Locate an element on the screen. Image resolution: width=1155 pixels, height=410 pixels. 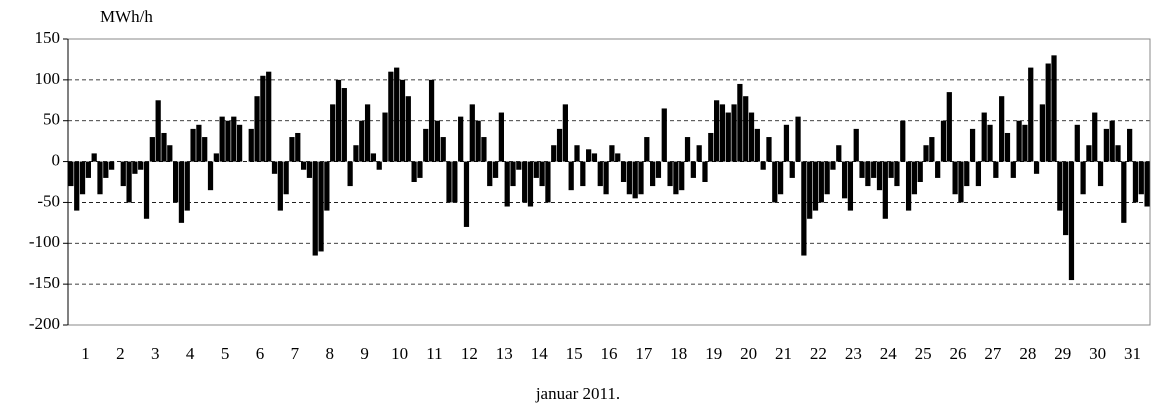
x-tick-label: 20 is located at coordinates (748, 353).